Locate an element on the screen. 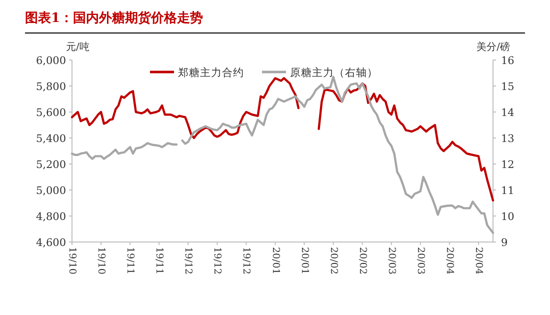 The width and height of the screenshot is (550, 315). y2-tick-label: 9 is located at coordinates (504, 243).